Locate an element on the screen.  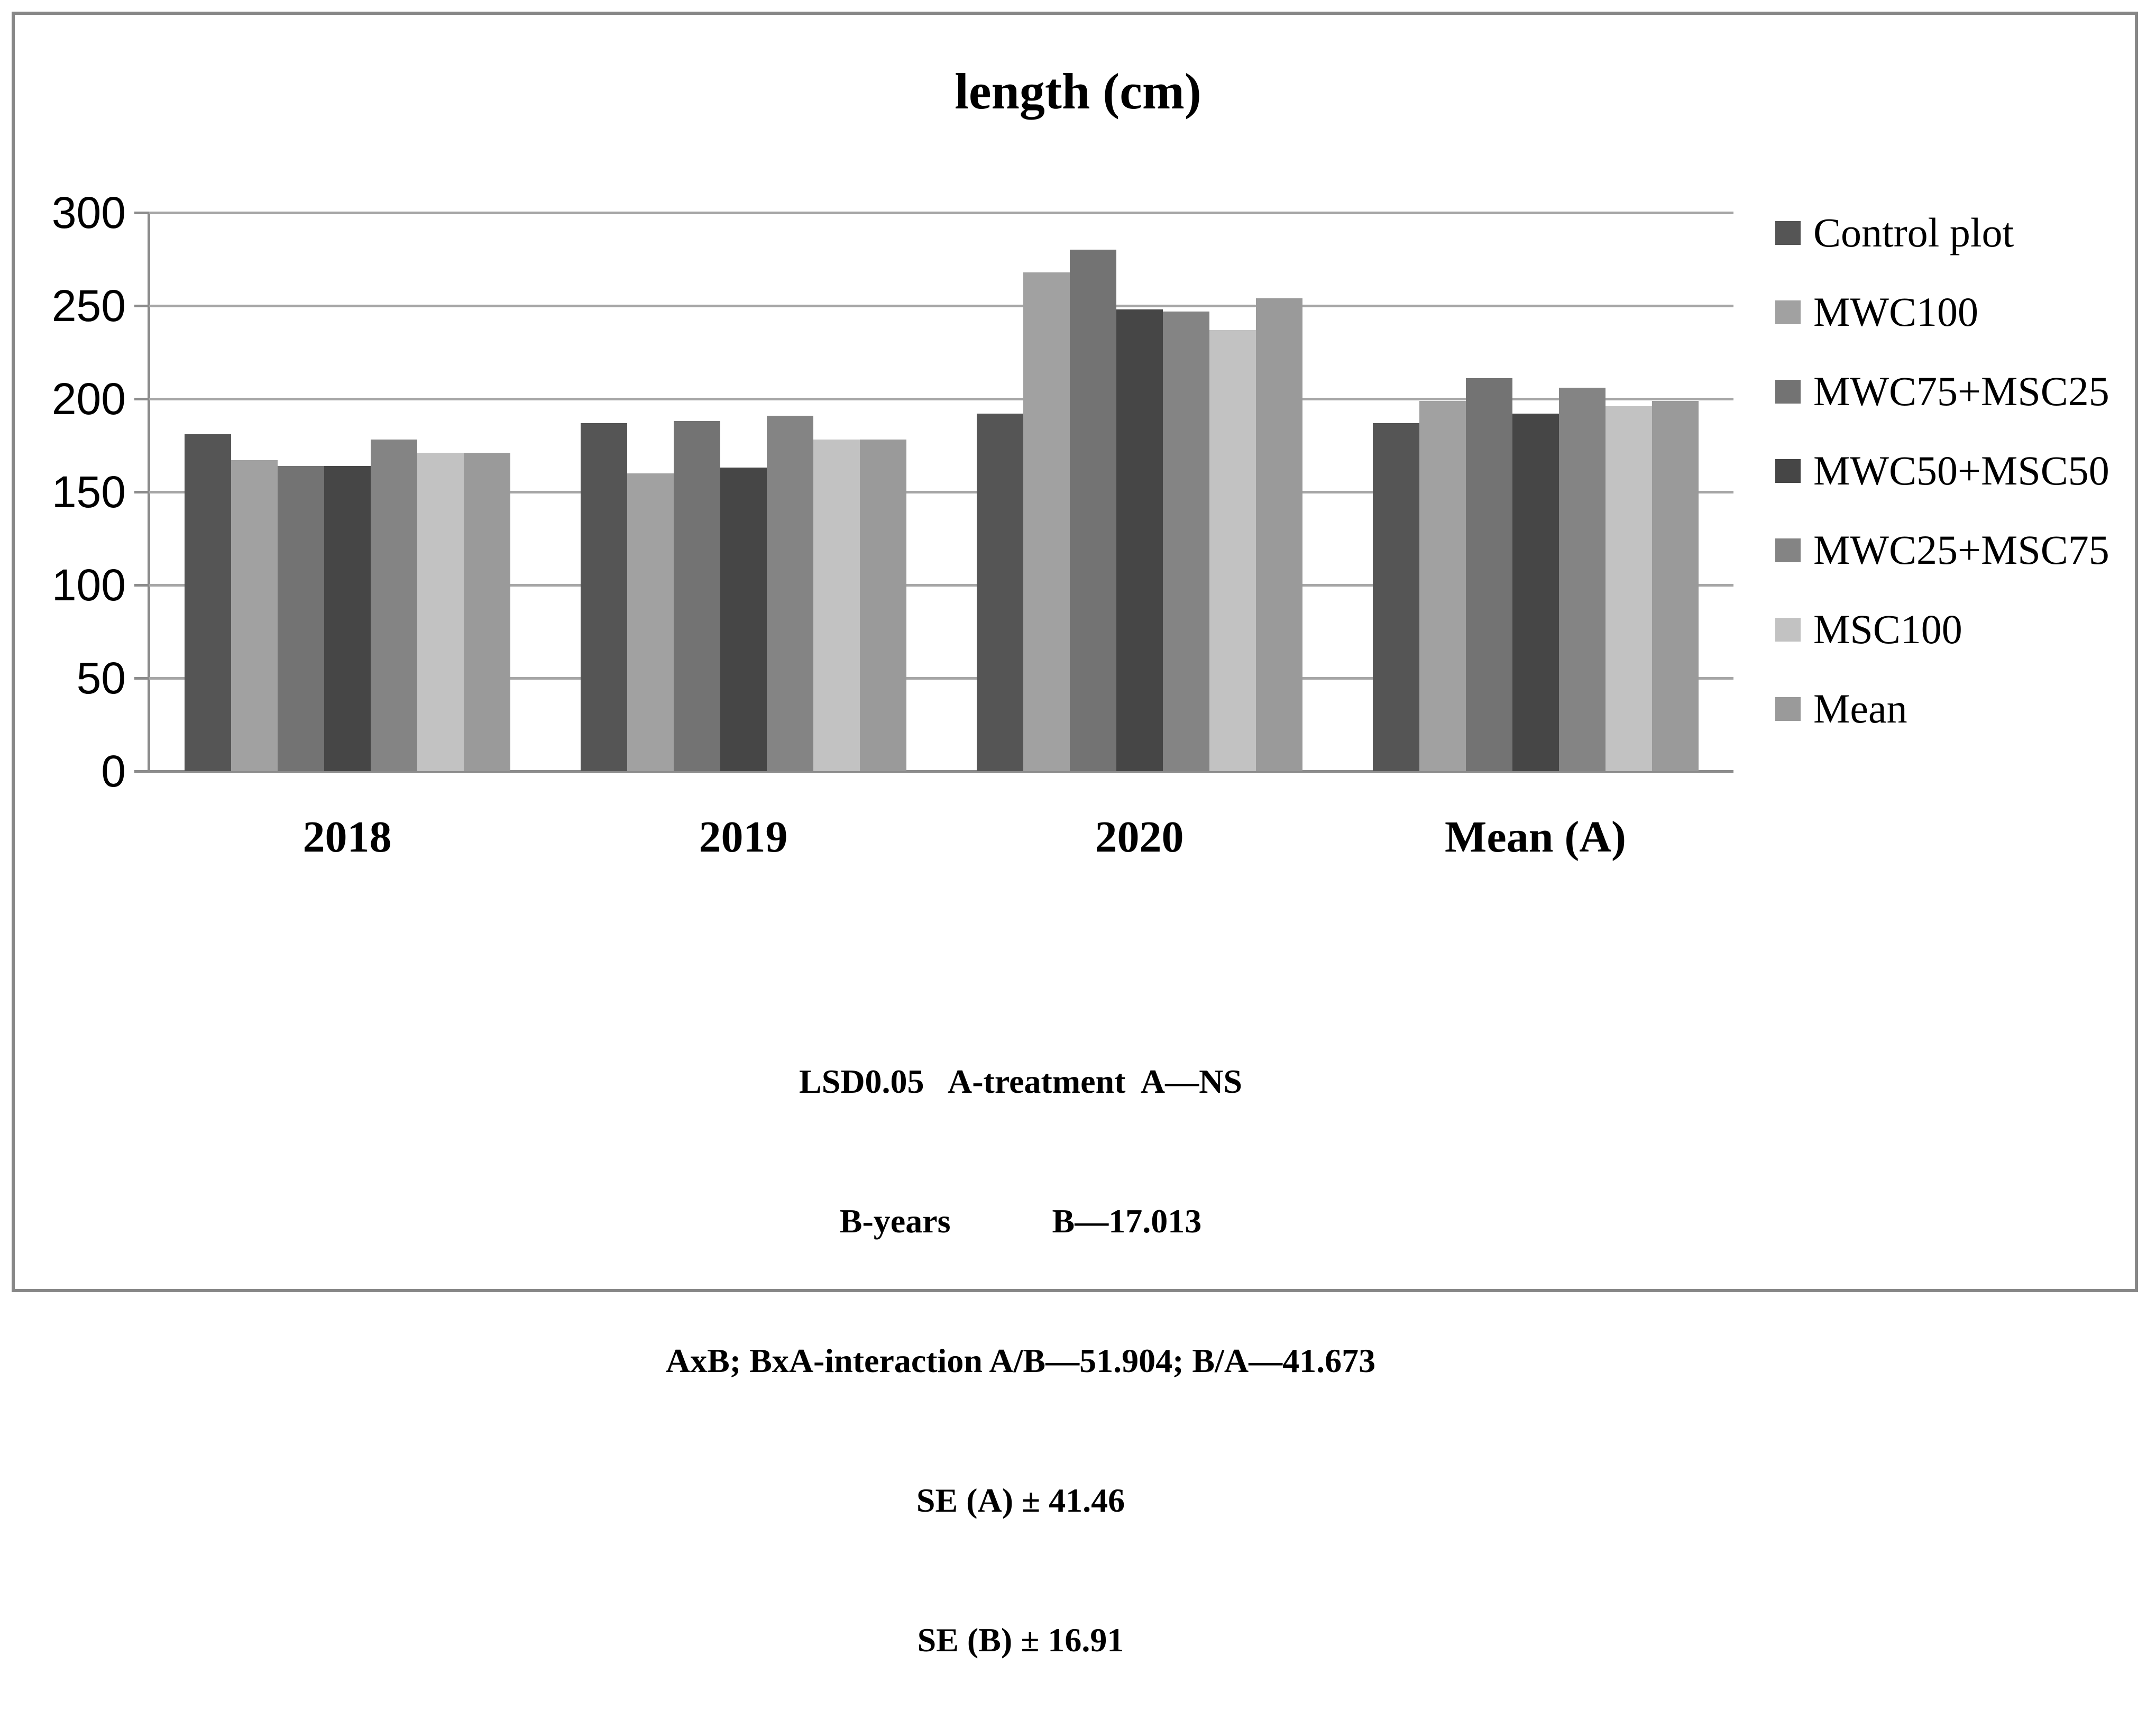
chart-title: length (cm) is located at coordinates (1078, 91).